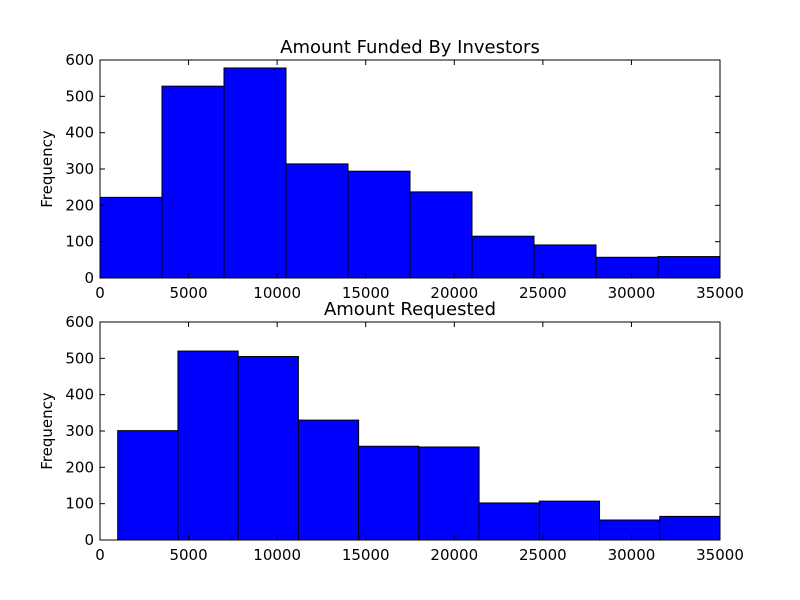 The height and width of the screenshot is (600, 800). What do you see at coordinates (410, 47) in the screenshot?
I see `chart-title: Amount Funded By Investors` at bounding box center [410, 47].